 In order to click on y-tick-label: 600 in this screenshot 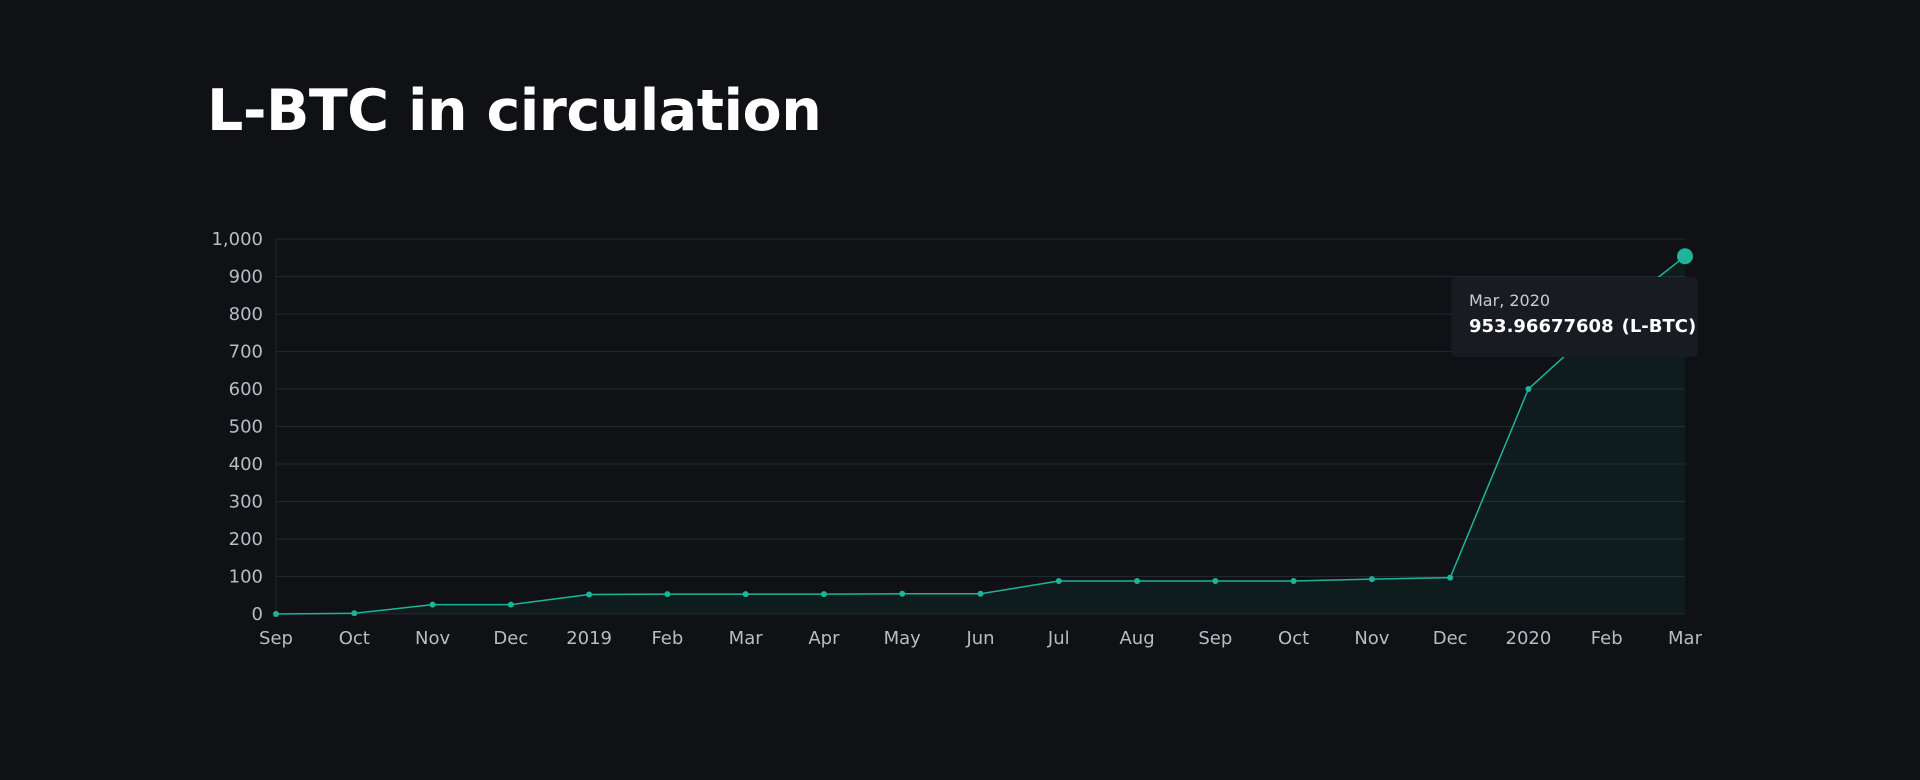, I will do `click(246, 389)`.